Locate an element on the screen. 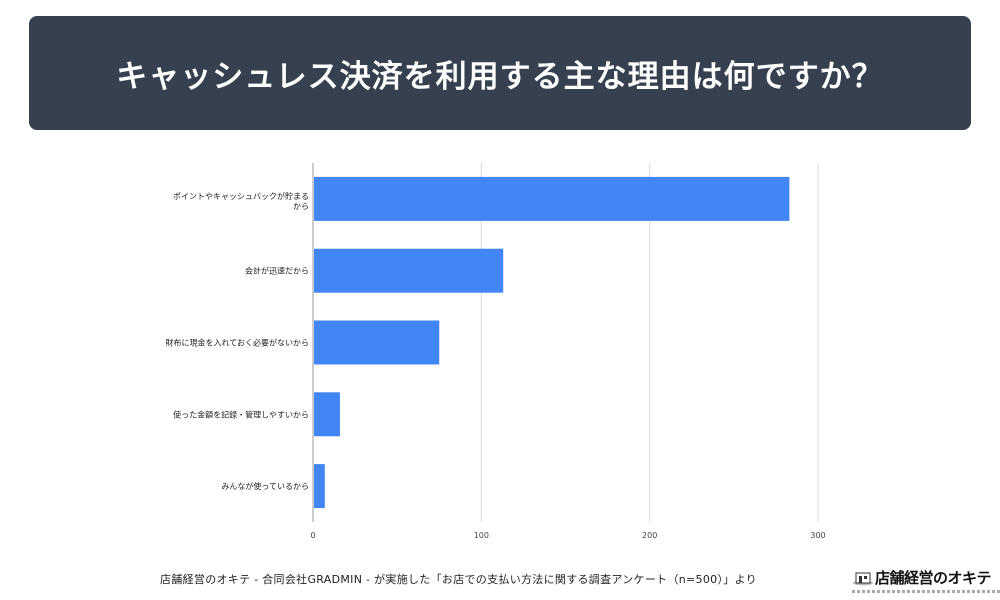 This screenshot has height=600, width=1000. brand-logo: 店舗経営のオキテ is located at coordinates (926, 583).